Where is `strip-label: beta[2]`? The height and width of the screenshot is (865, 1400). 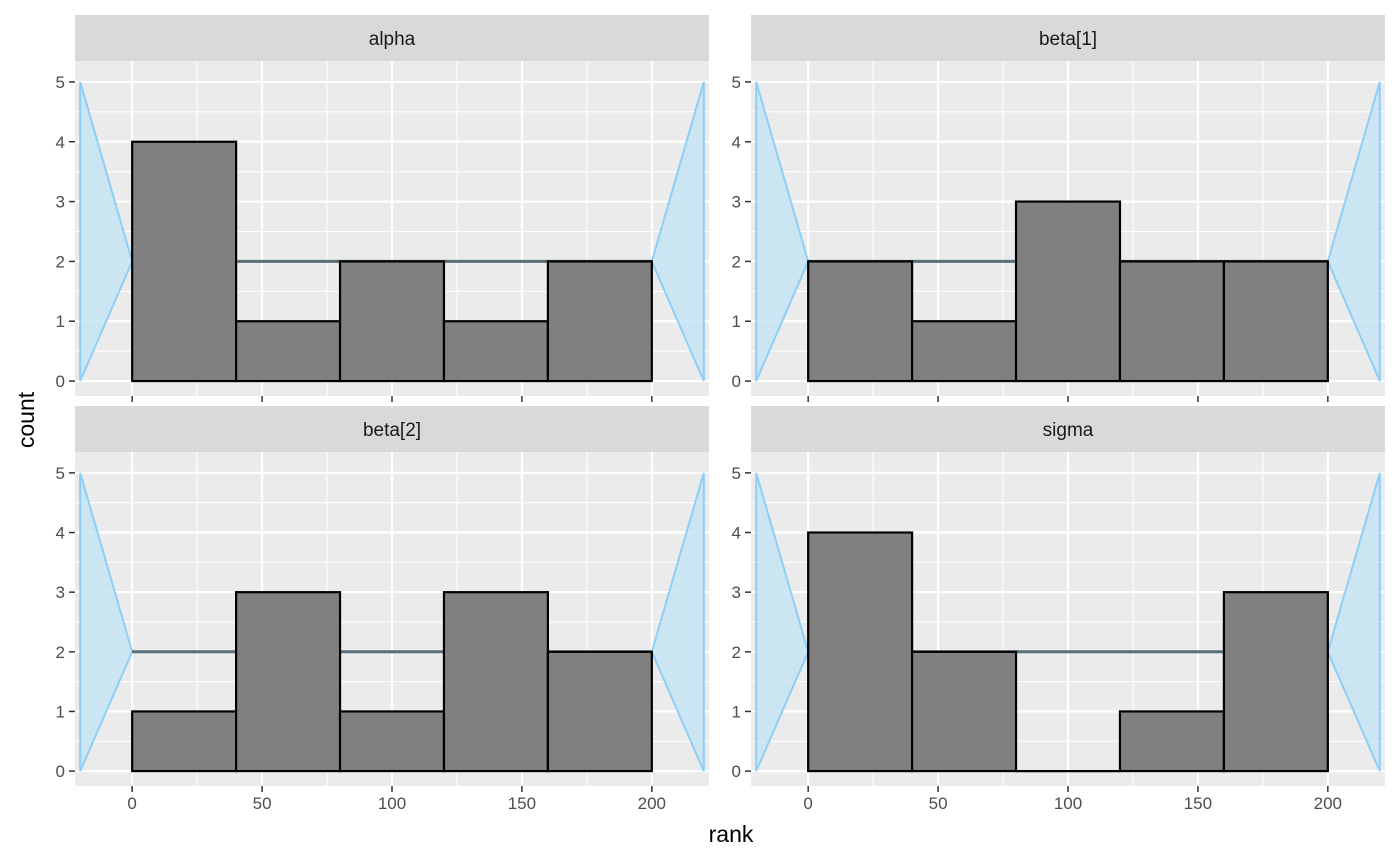 strip-label: beta[2] is located at coordinates (392, 430).